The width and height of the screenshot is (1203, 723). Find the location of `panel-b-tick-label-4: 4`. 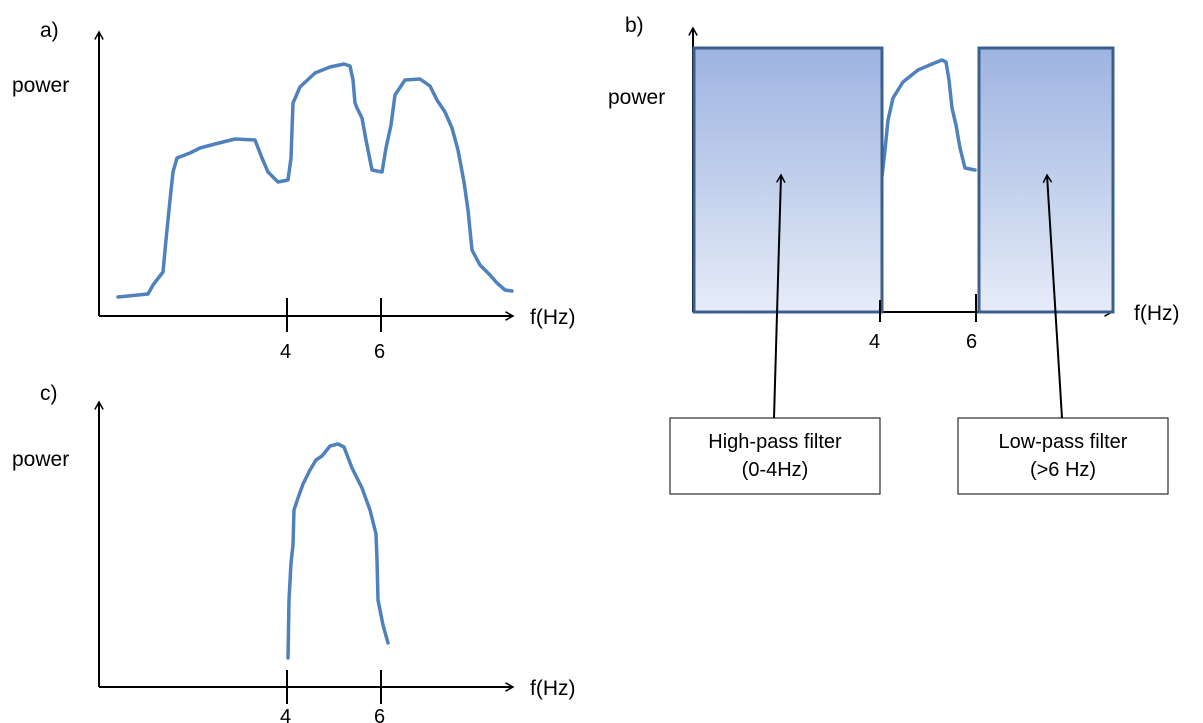

panel-b-tick-label-4: 4 is located at coordinates (874, 342).